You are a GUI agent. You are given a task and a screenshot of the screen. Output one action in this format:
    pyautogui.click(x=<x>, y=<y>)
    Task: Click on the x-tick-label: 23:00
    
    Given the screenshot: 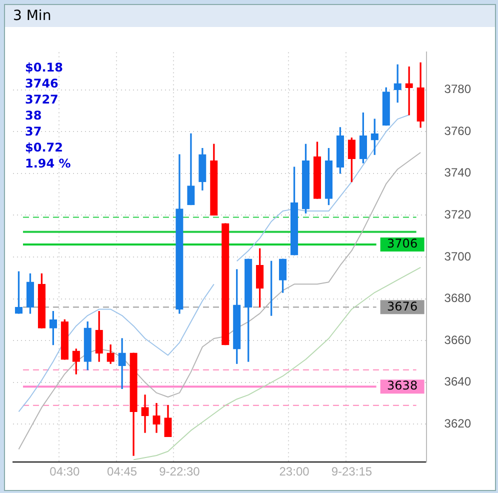 What is the action you would take?
    pyautogui.click(x=294, y=471)
    